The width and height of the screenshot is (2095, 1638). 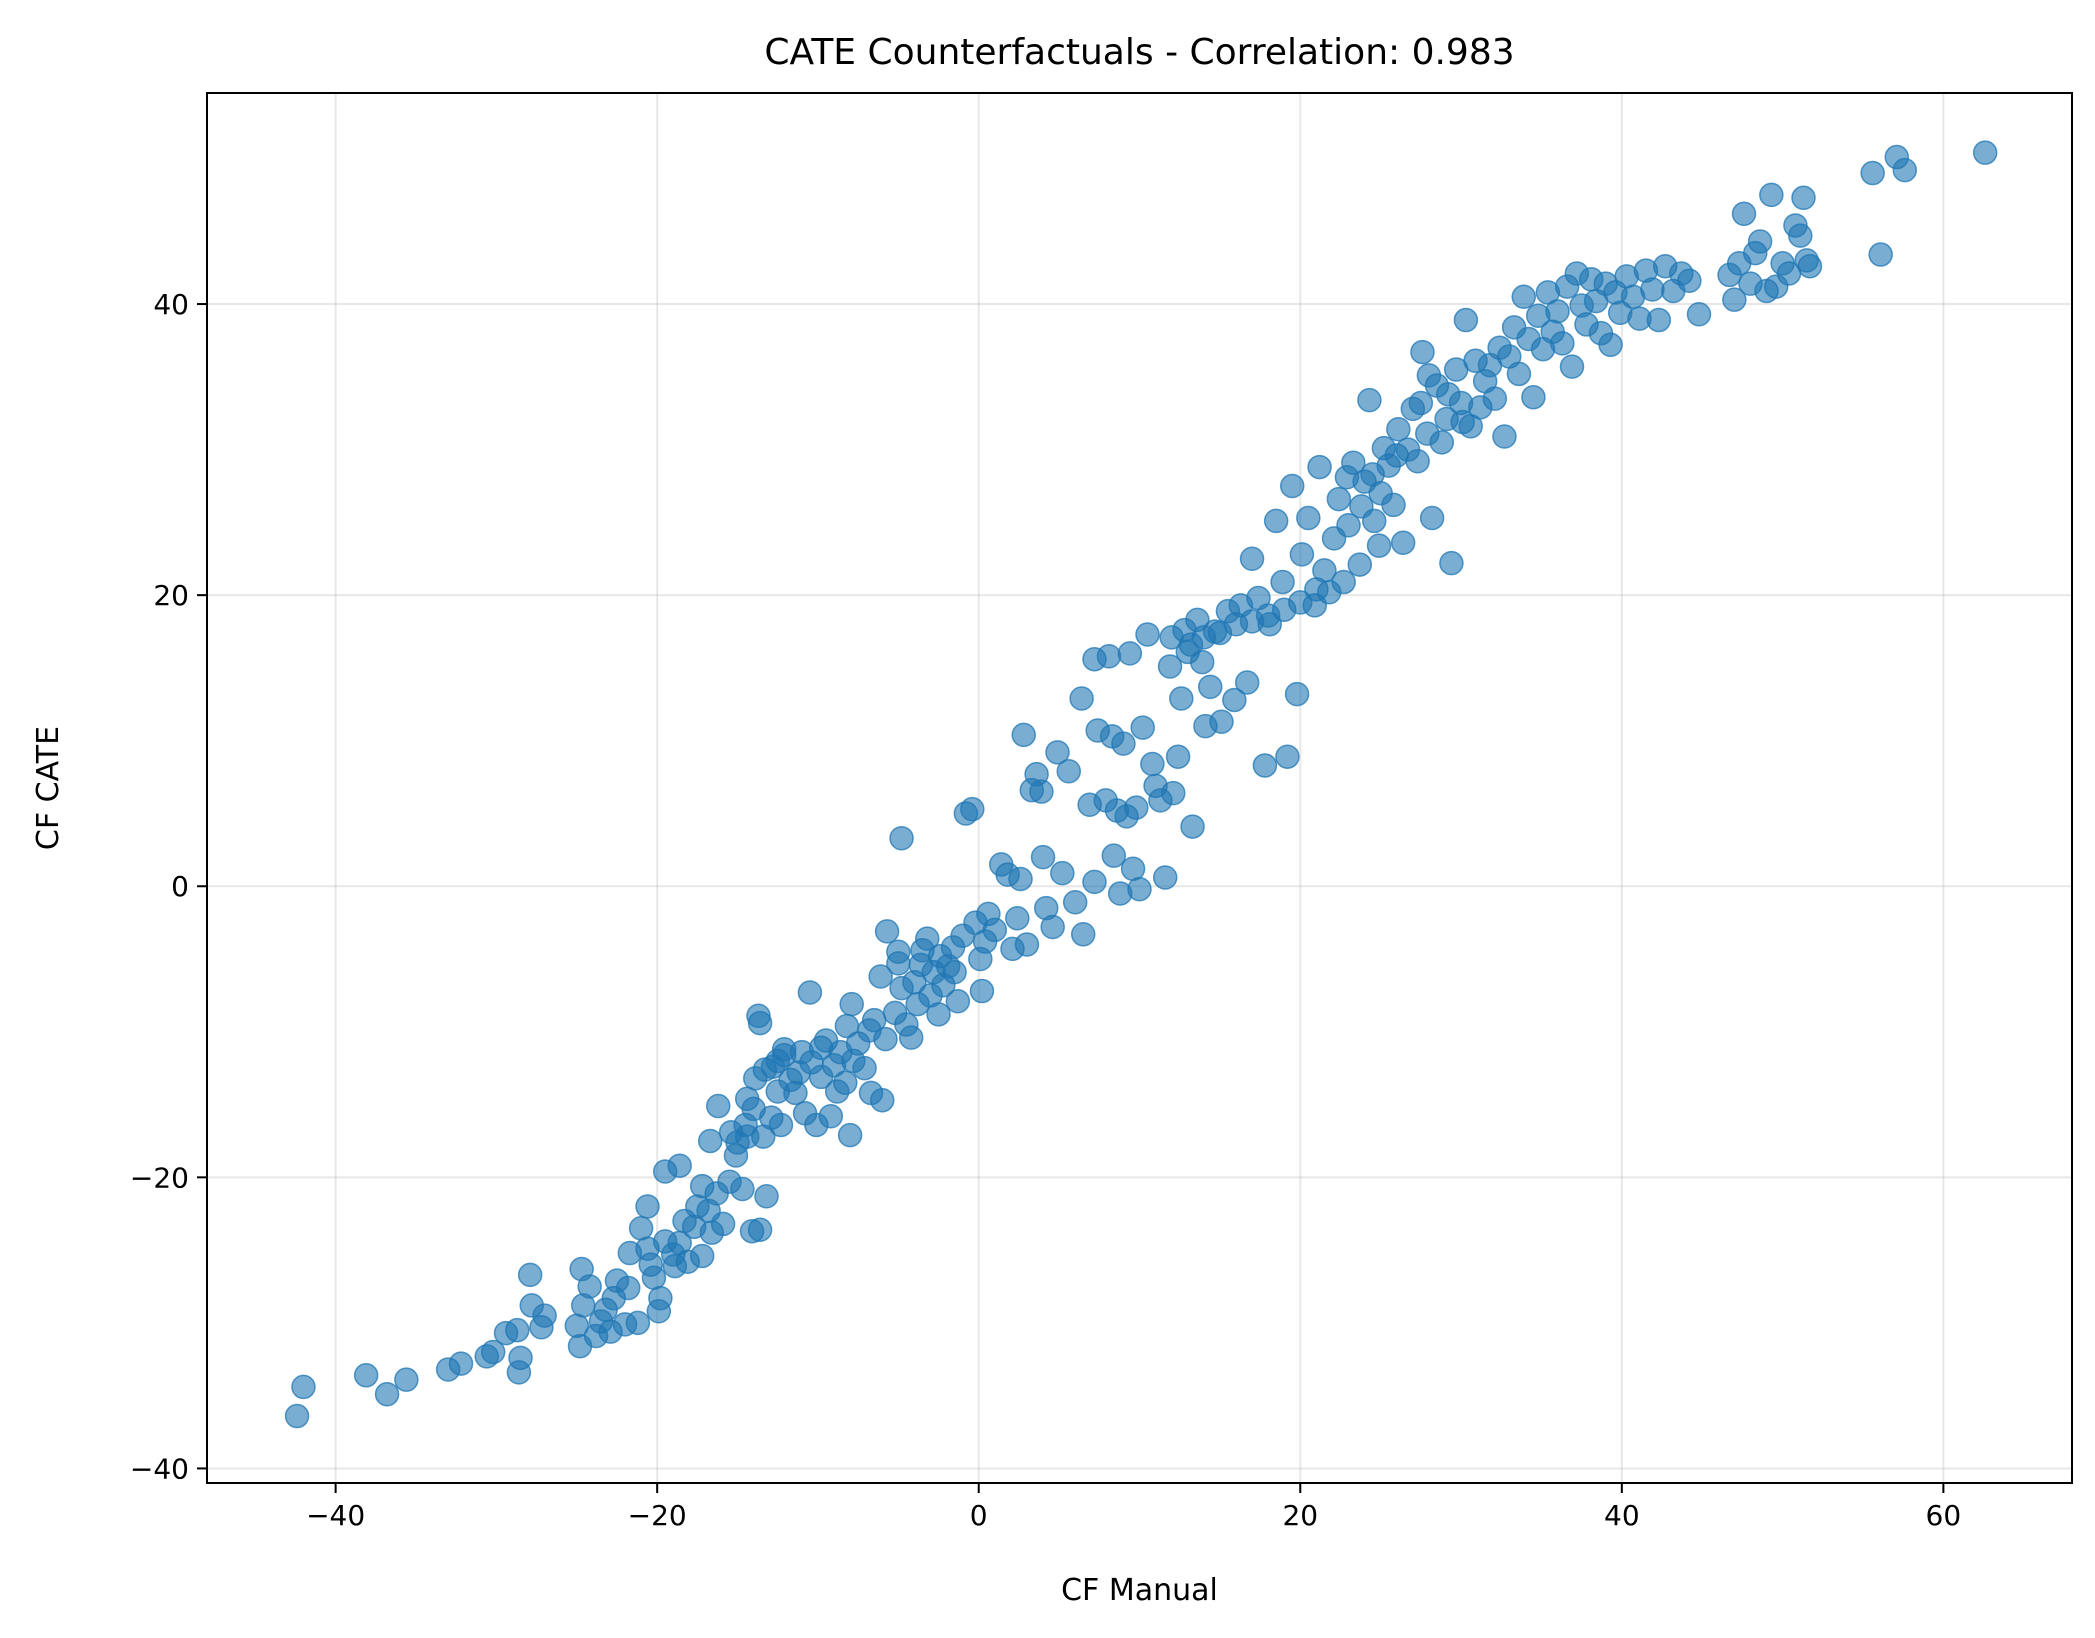 What do you see at coordinates (171, 595) in the screenshot?
I see `y-tick-label: 20` at bounding box center [171, 595].